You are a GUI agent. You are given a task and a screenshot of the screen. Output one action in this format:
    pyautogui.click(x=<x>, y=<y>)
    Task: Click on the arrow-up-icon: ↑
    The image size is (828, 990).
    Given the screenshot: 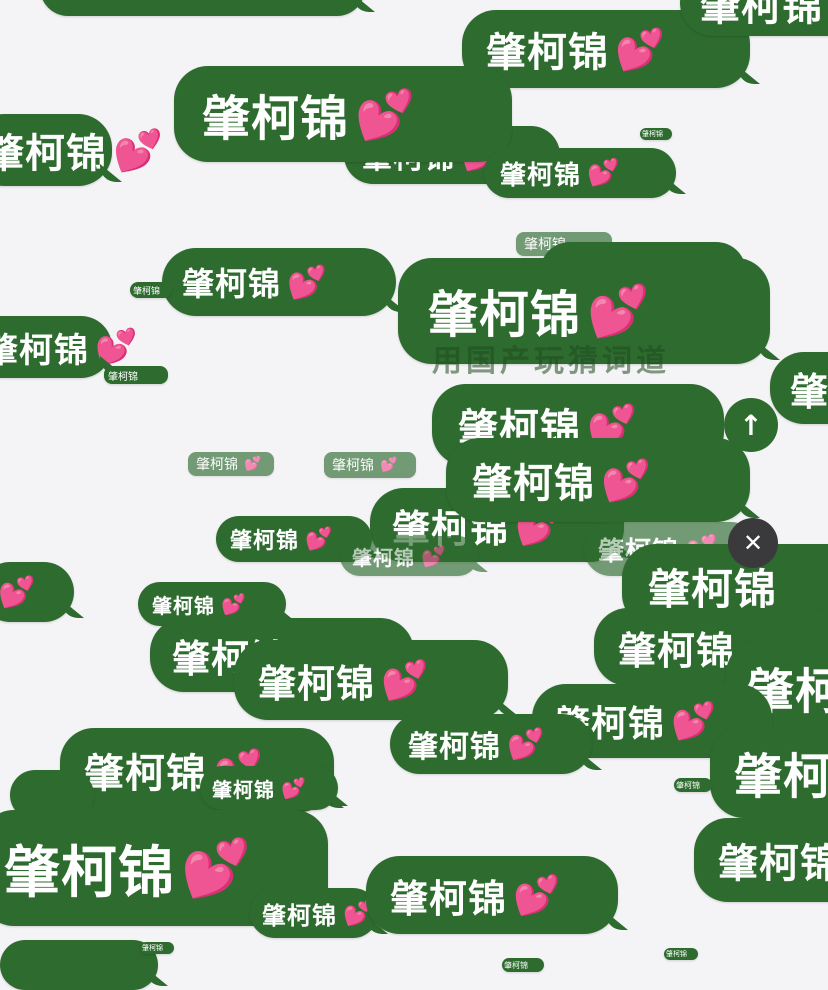 What is the action you would take?
    pyautogui.click(x=751, y=425)
    